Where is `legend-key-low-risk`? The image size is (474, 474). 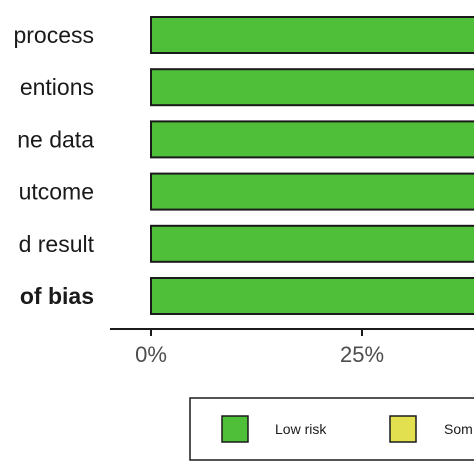 legend-key-low-risk is located at coordinates (235, 429).